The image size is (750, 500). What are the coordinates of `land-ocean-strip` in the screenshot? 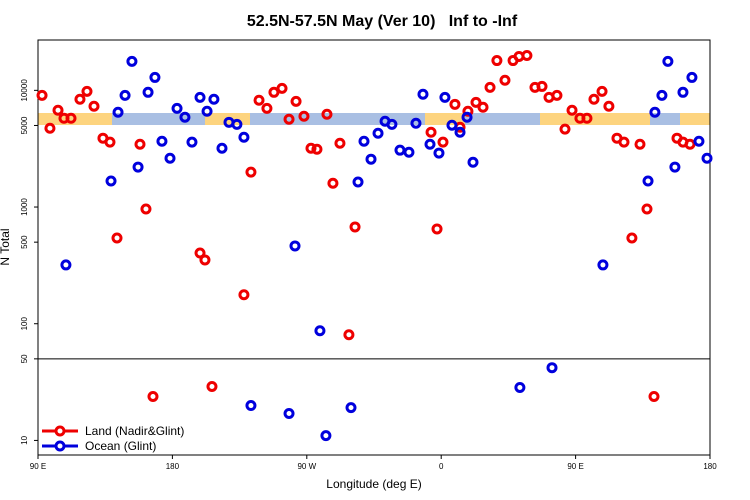 It's located at (374, 119).